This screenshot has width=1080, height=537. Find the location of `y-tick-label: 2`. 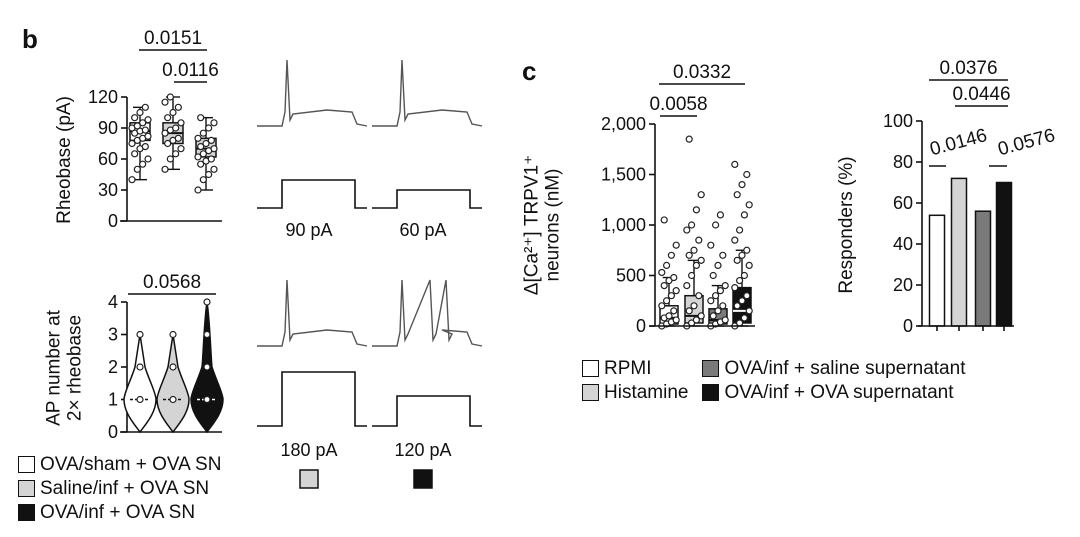

y-tick-label: 2 is located at coordinates (113, 367).